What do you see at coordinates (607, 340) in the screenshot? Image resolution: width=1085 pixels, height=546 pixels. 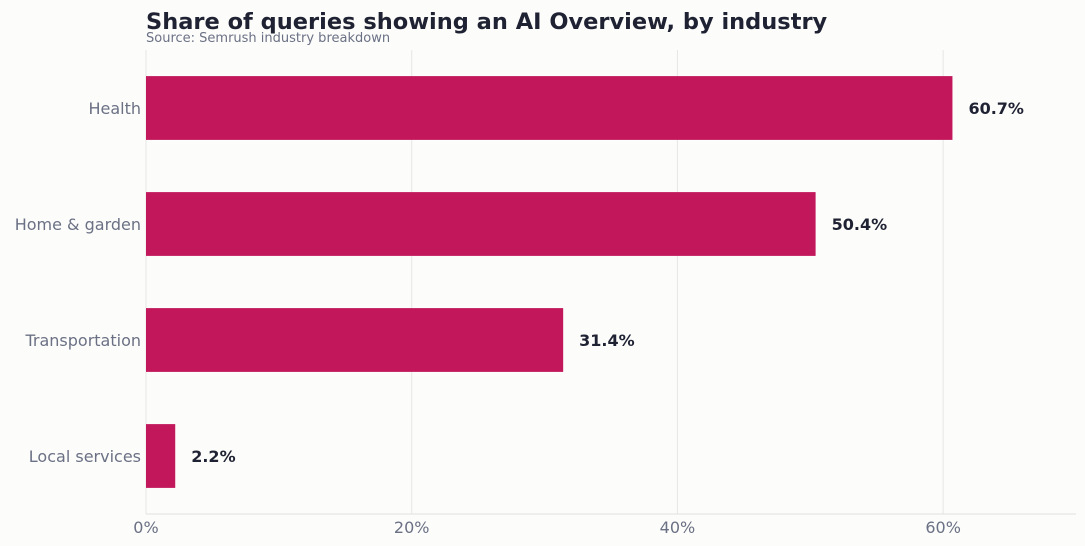 I see `value-label: 31.4%` at bounding box center [607, 340].